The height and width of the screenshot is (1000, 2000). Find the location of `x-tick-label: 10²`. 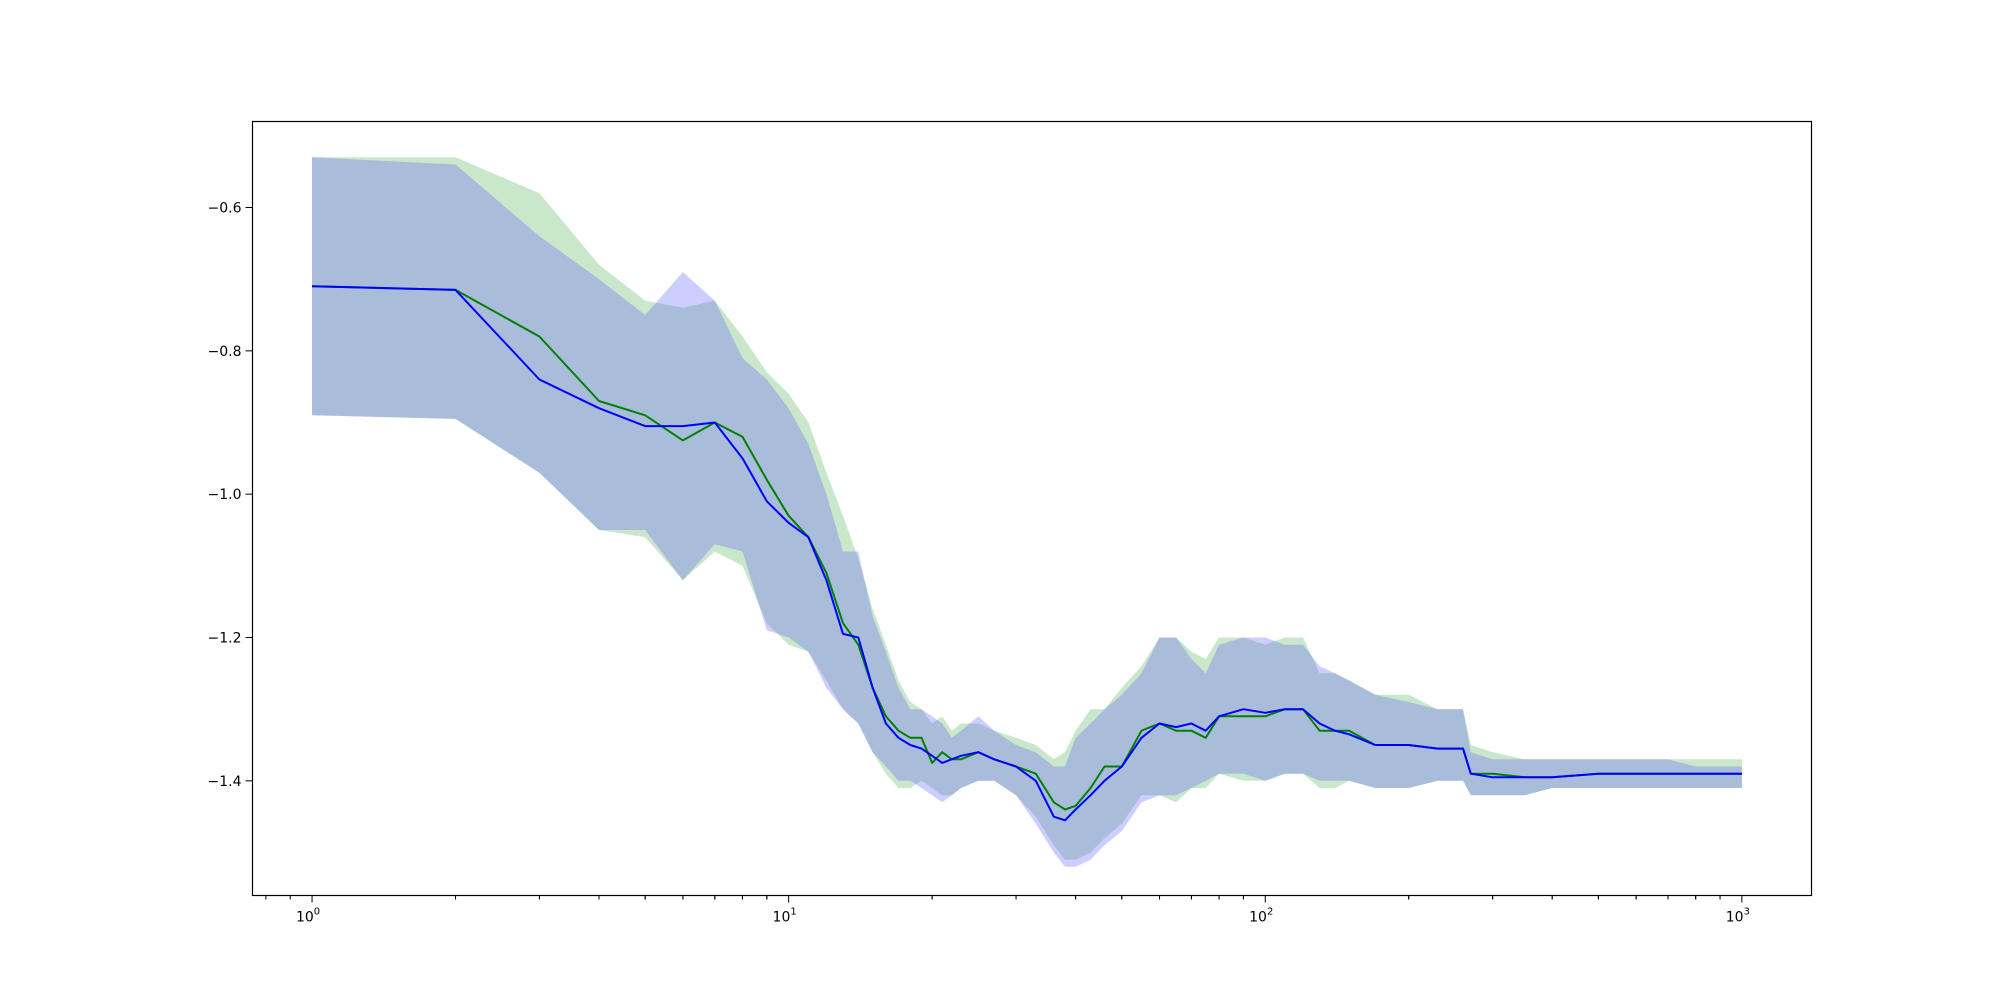

x-tick-label: 10² is located at coordinates (1261, 916).